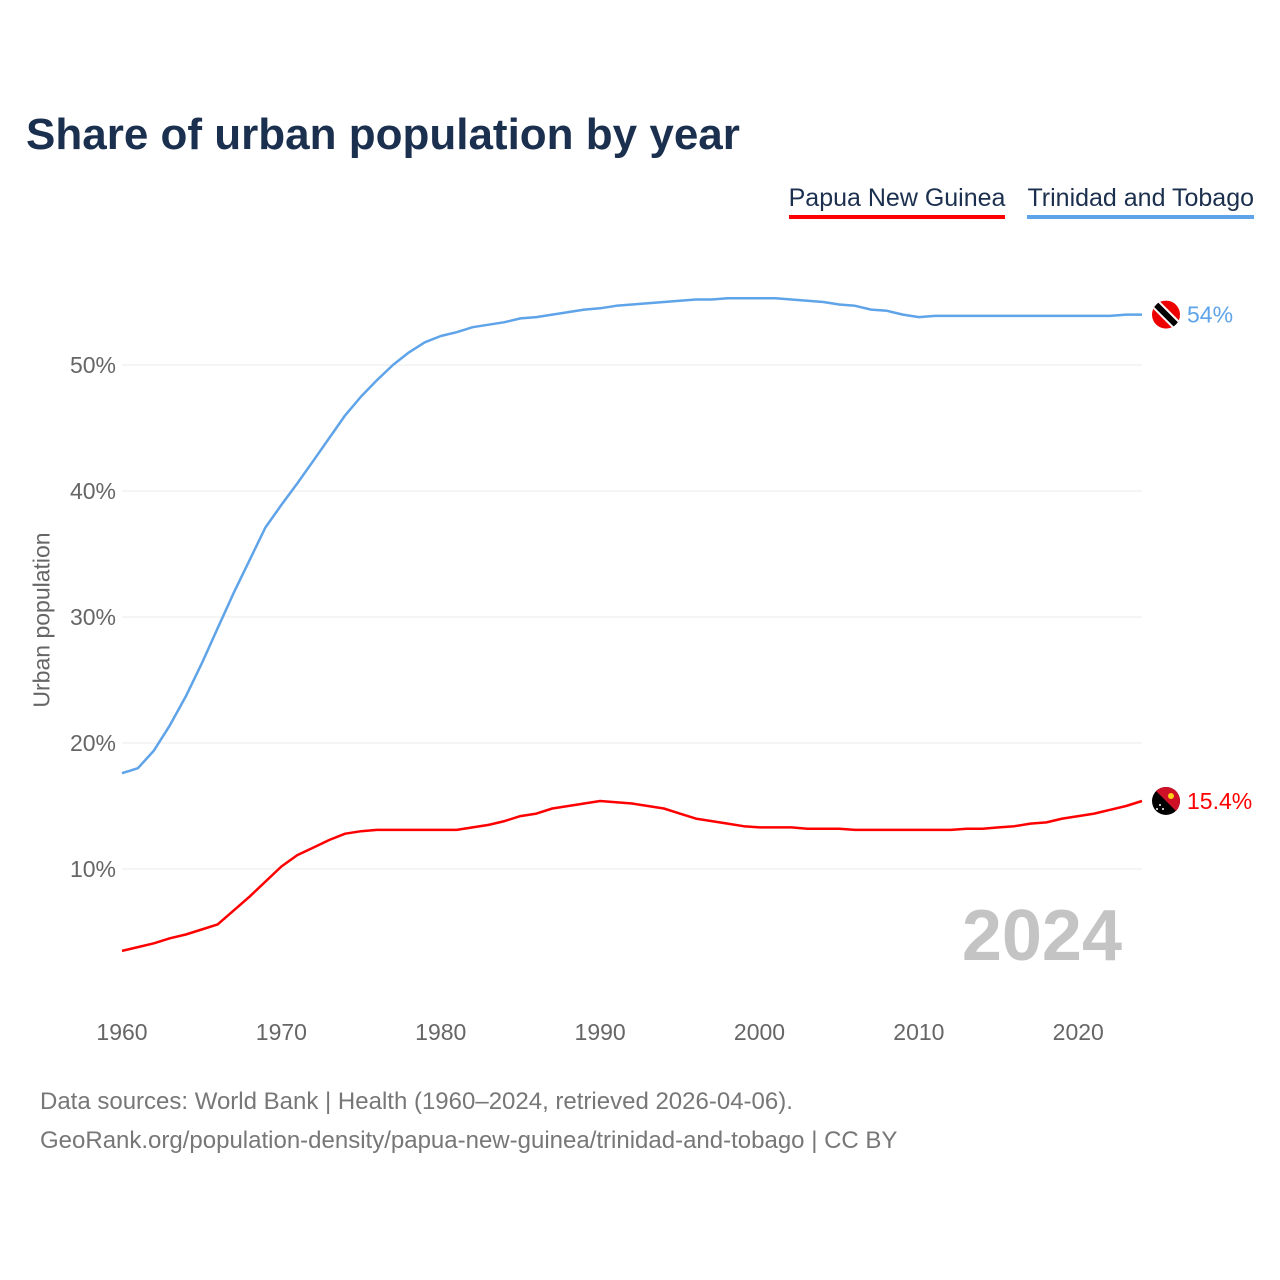 The width and height of the screenshot is (1280, 1280). Describe the element at coordinates (897, 201) in the screenshot. I see `legend-item-papua-new-guinea: Papua New Guinea` at that location.